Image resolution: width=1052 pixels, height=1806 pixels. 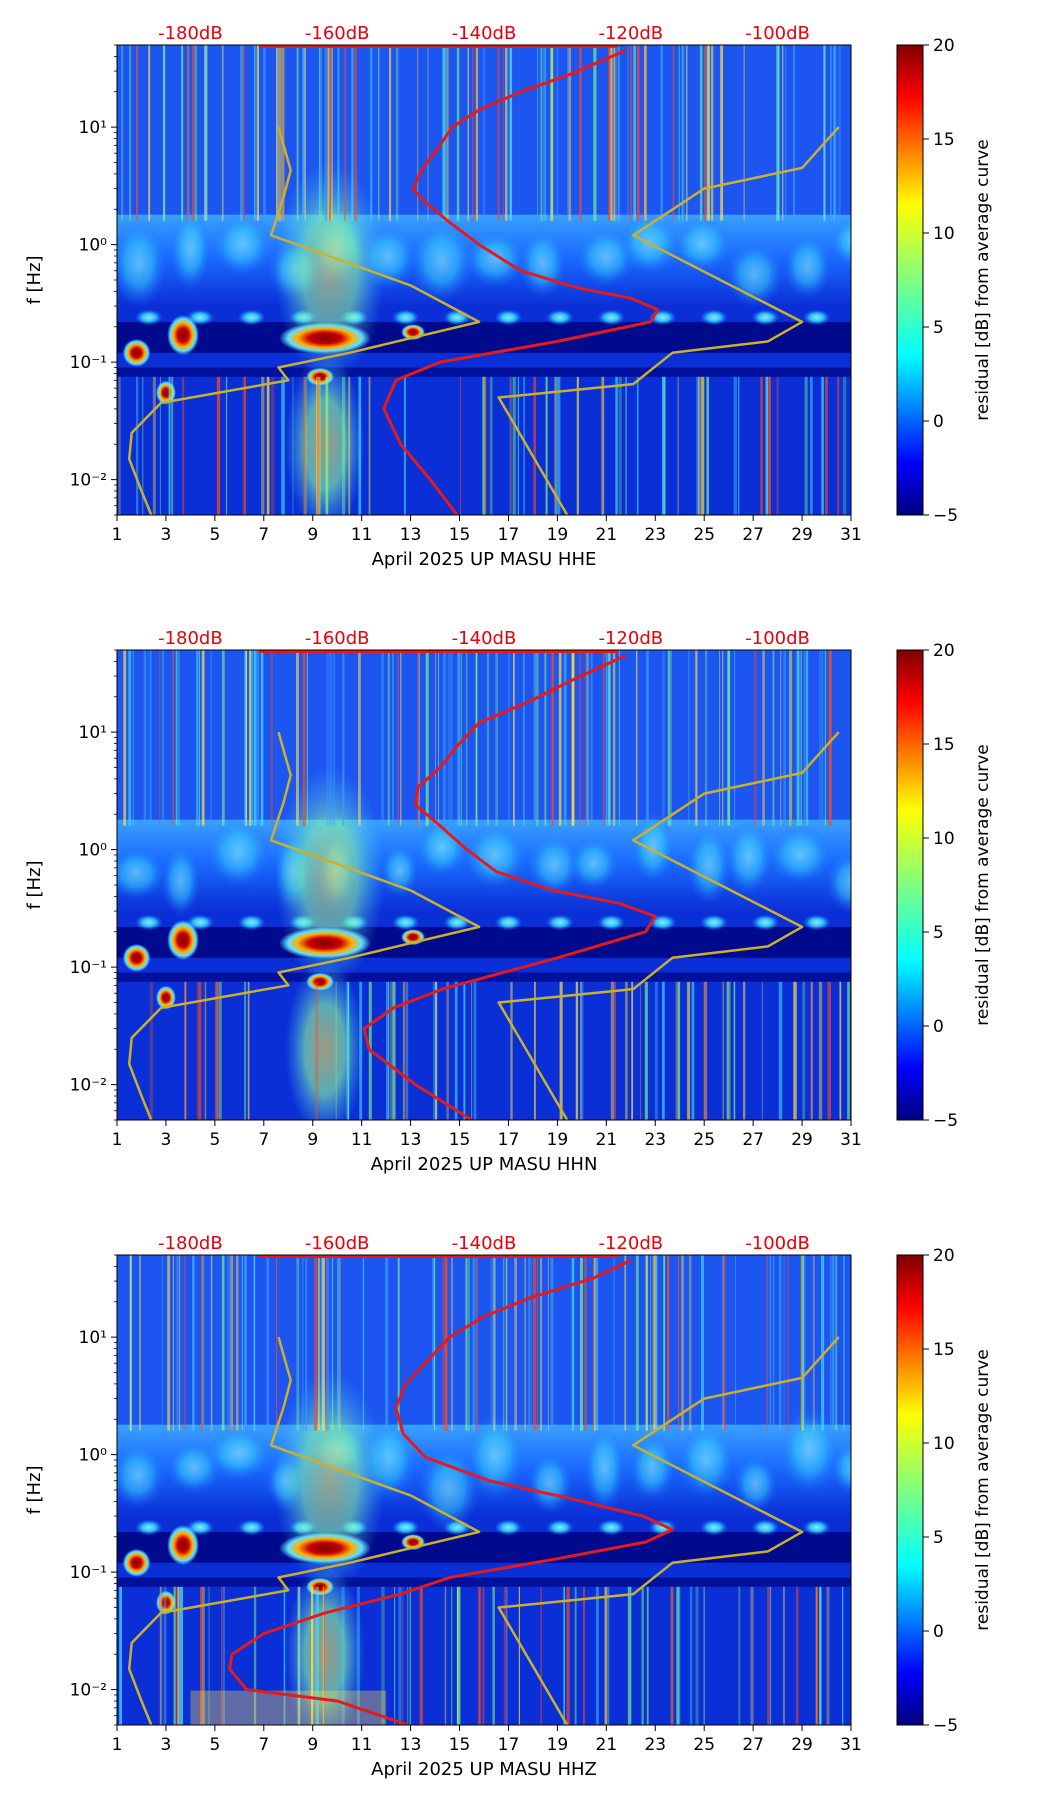 I want to click on colorbar-tick-label: 10, so click(x=944, y=839).